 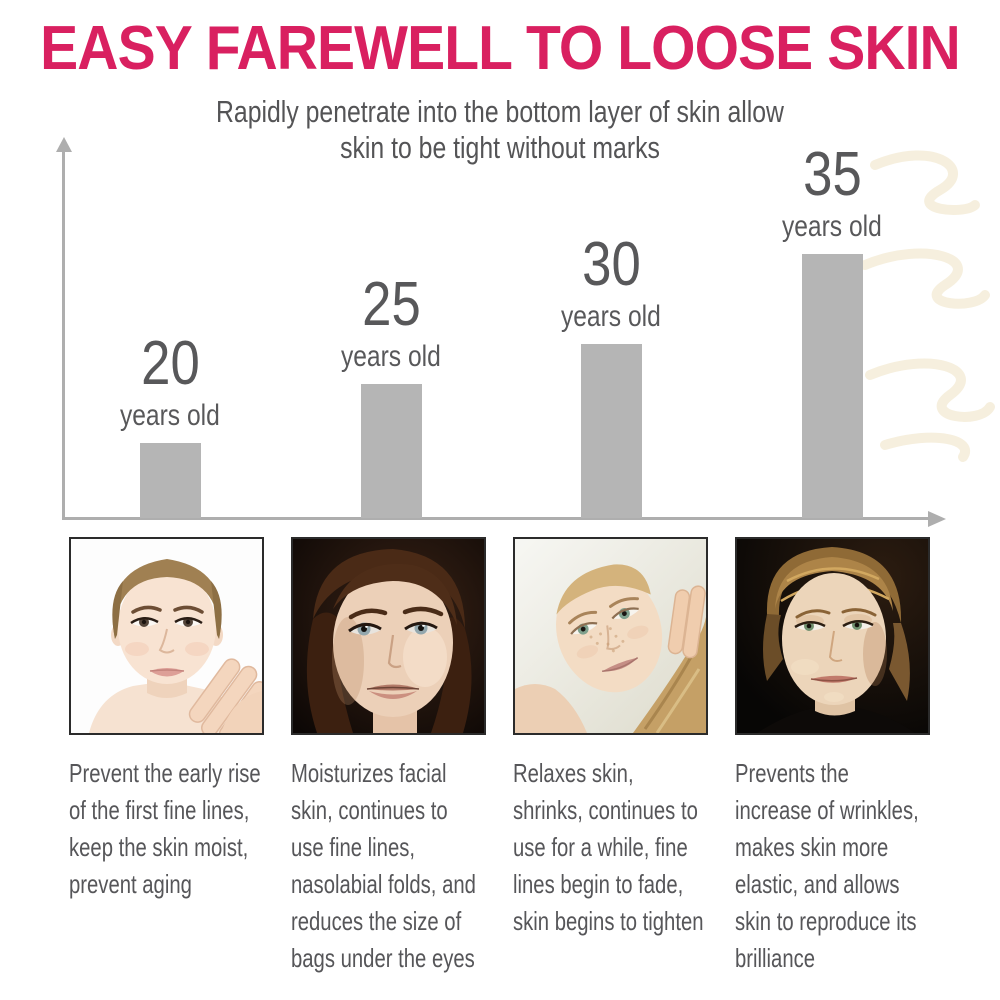 I want to click on bar-column-20: 20 years old, so click(x=170, y=425).